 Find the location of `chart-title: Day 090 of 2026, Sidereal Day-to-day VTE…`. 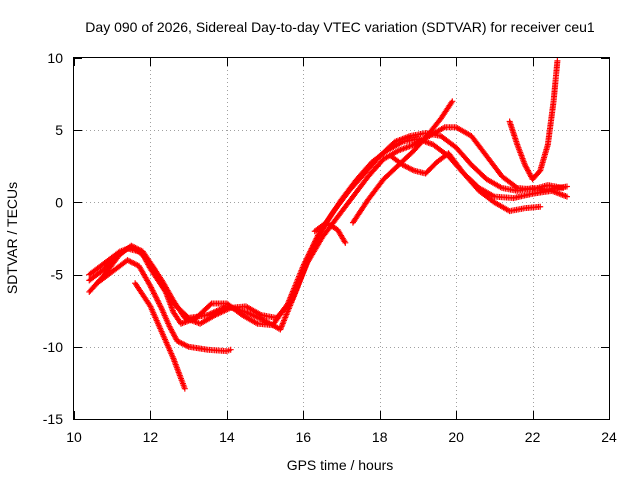

chart-title: Day 090 of 2026, Sidereal Day-to-day VTE… is located at coordinates (340, 27).